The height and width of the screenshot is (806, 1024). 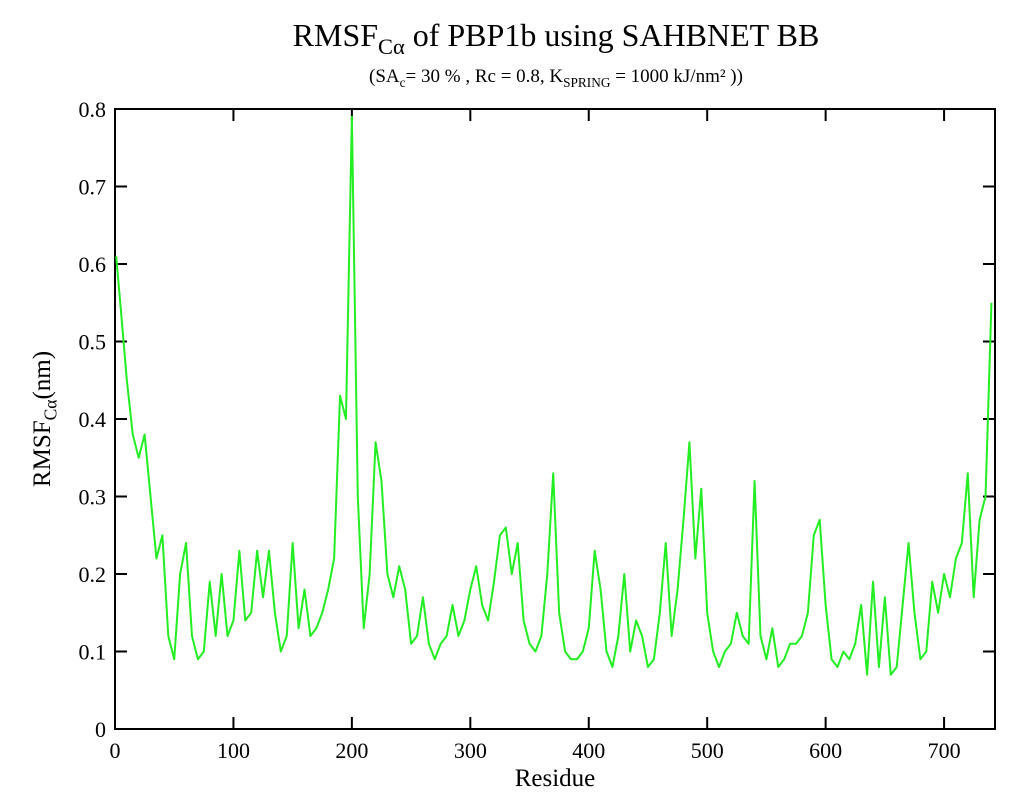 I want to click on y-tick-label: 0.3, so click(x=93, y=497).